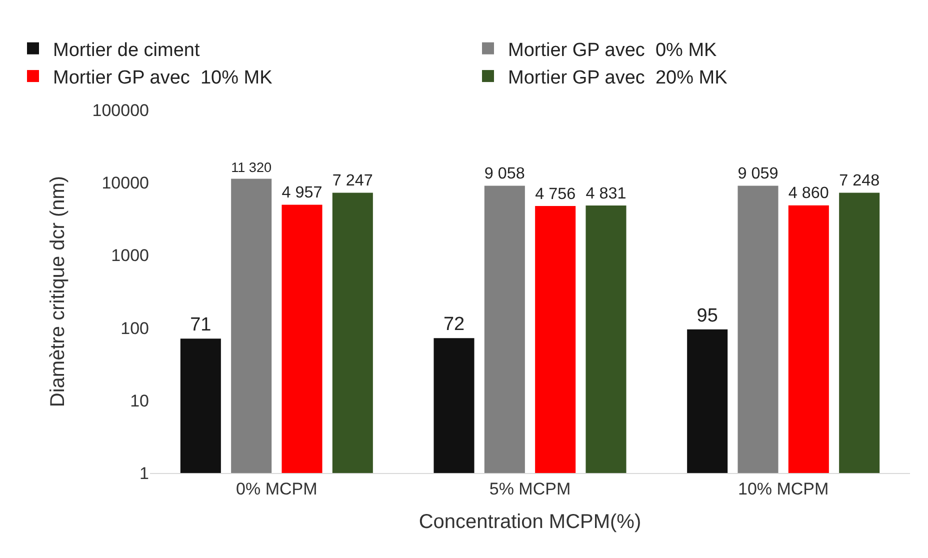 The width and height of the screenshot is (928, 558). Describe the element at coordinates (613, 50) in the screenshot. I see `legend-label: Mortier GP avec 0% MK` at that location.